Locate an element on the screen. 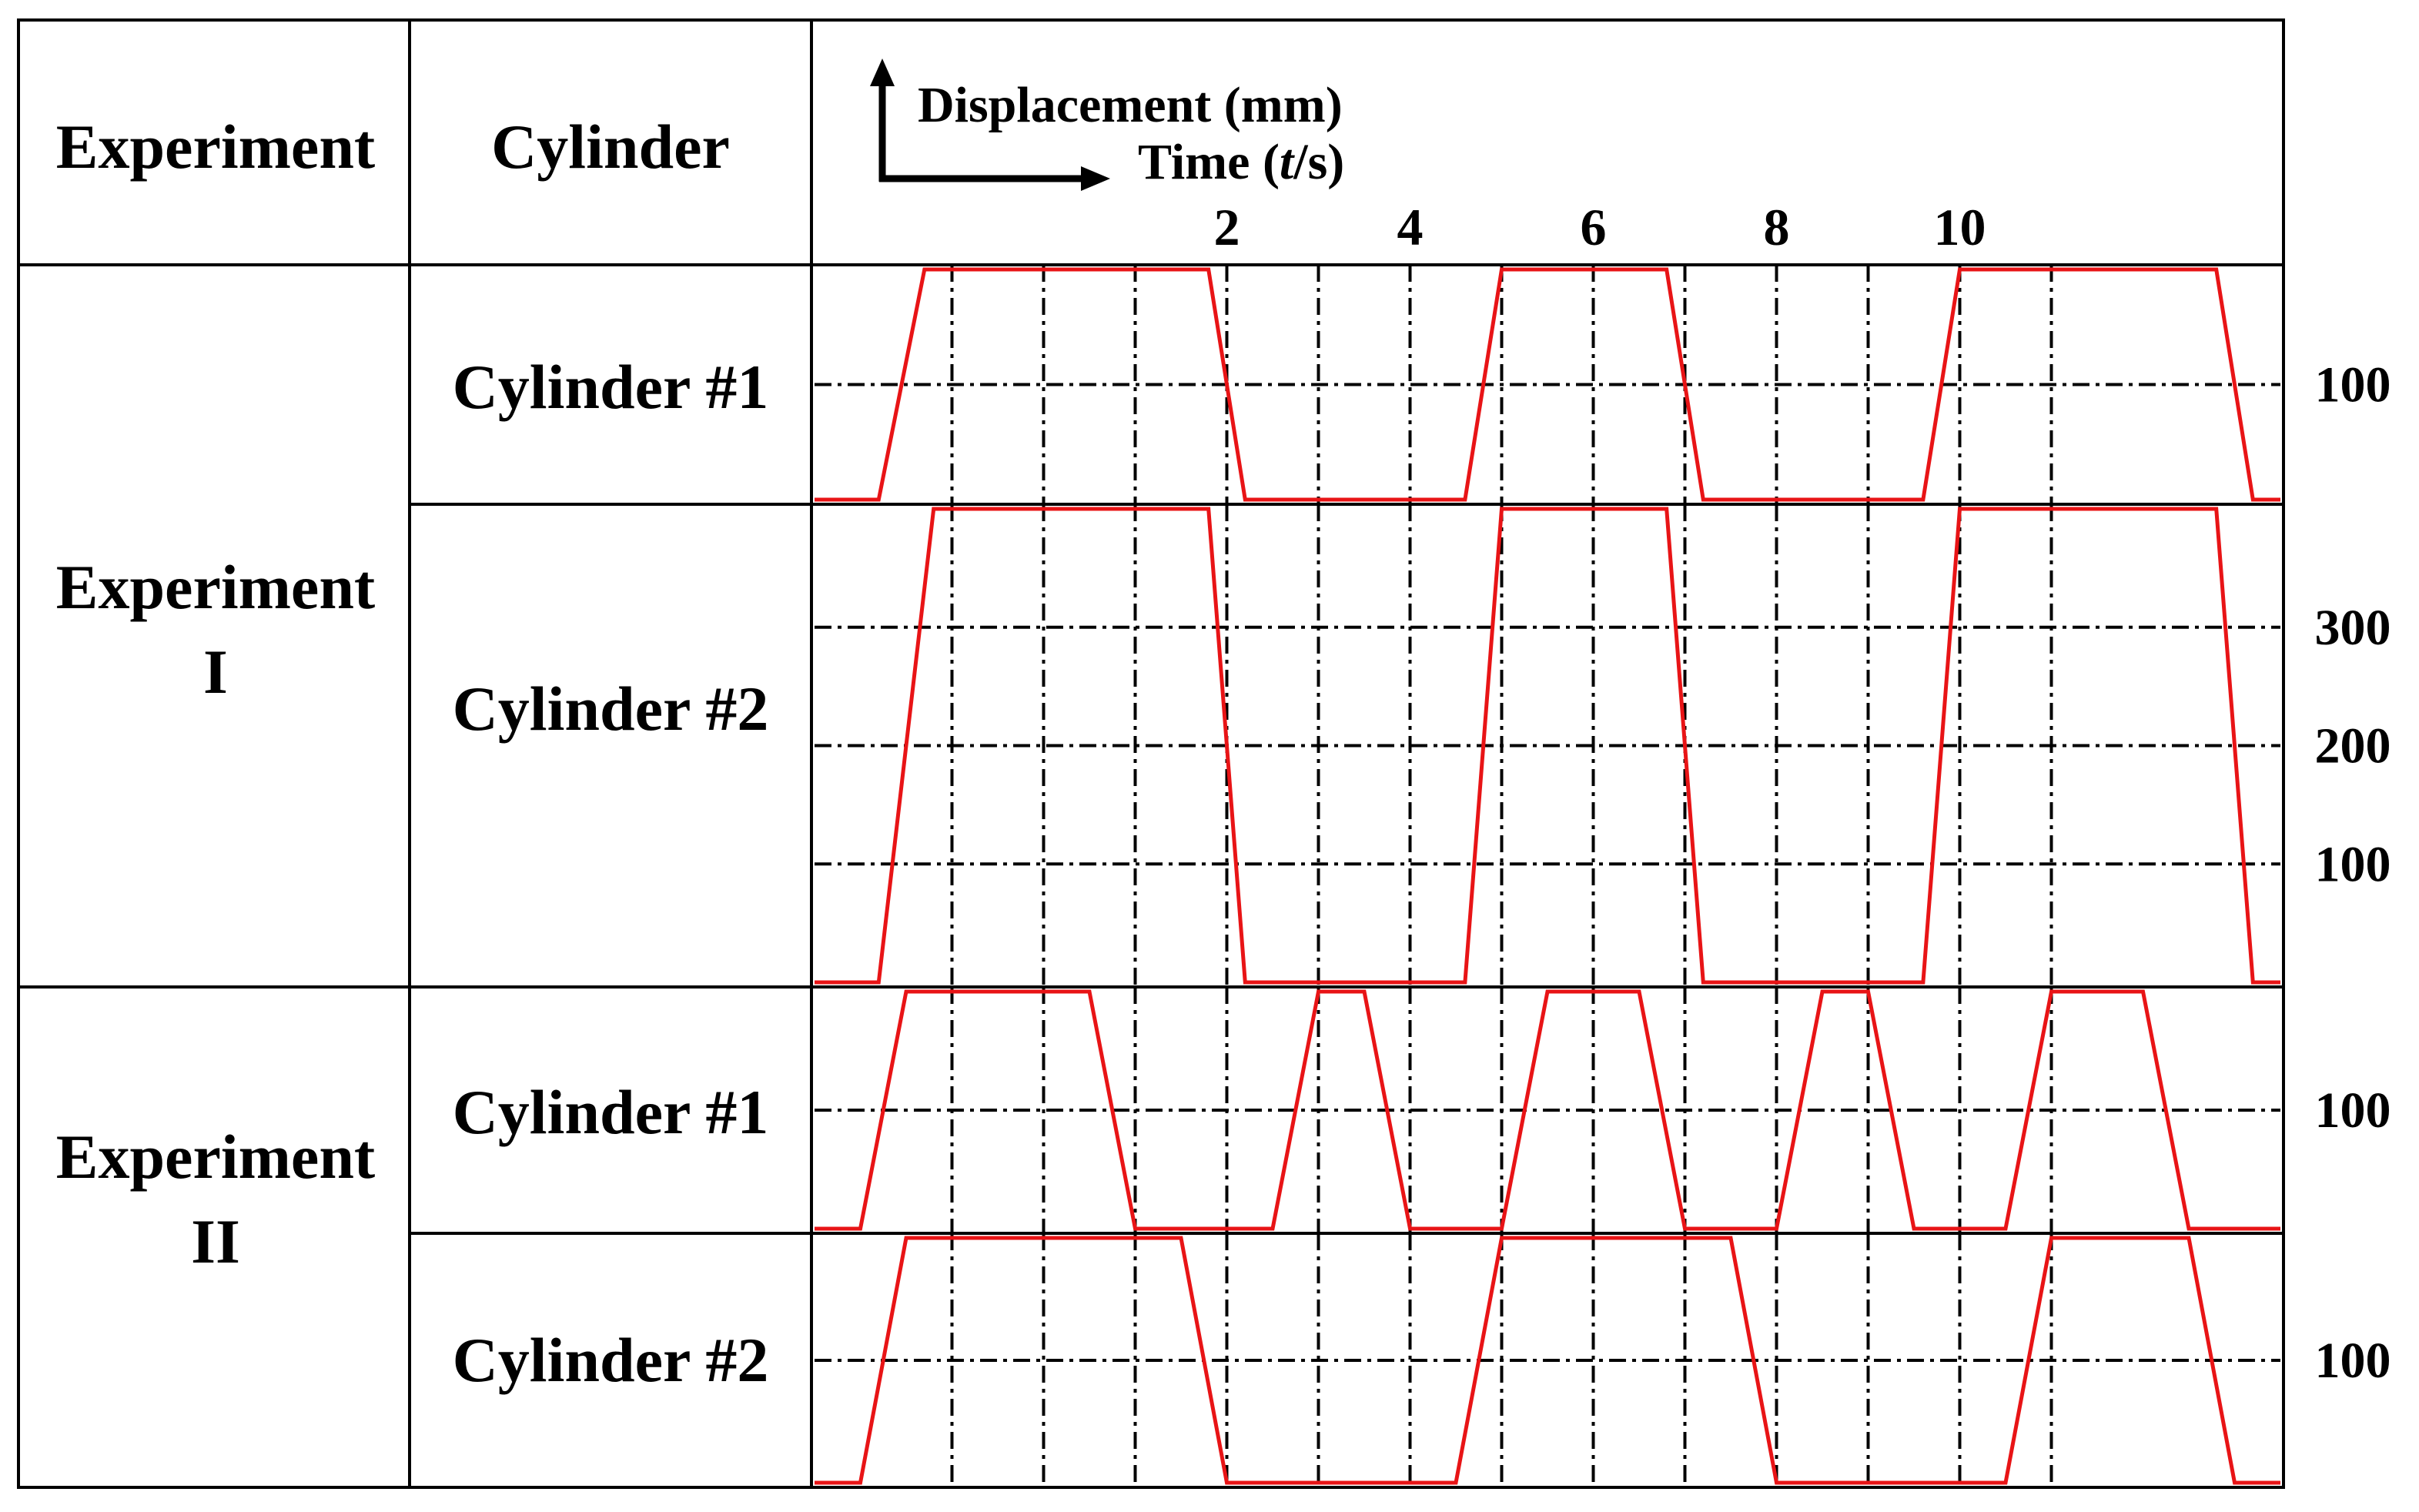  experiment-1-label: Experiment is located at coordinates (215, 587).